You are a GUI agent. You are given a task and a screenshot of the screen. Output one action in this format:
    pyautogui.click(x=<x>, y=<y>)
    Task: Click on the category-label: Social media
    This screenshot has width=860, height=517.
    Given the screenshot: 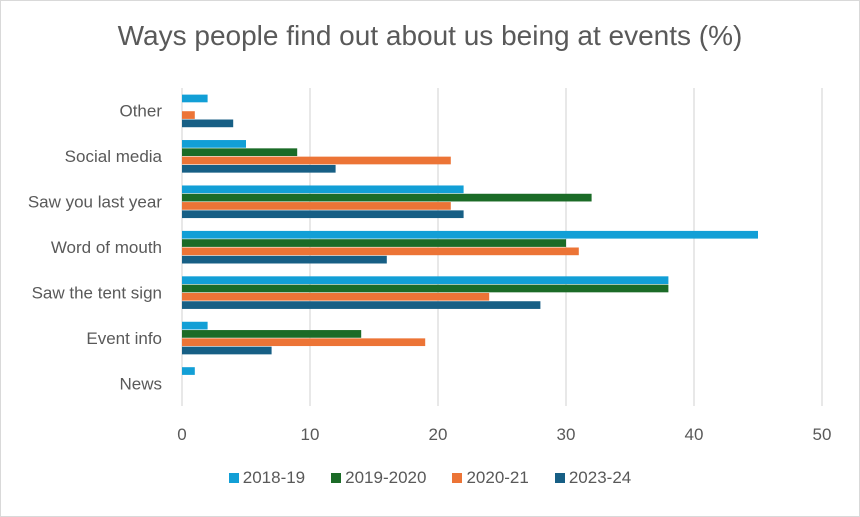 What is the action you would take?
    pyautogui.click(x=114, y=156)
    